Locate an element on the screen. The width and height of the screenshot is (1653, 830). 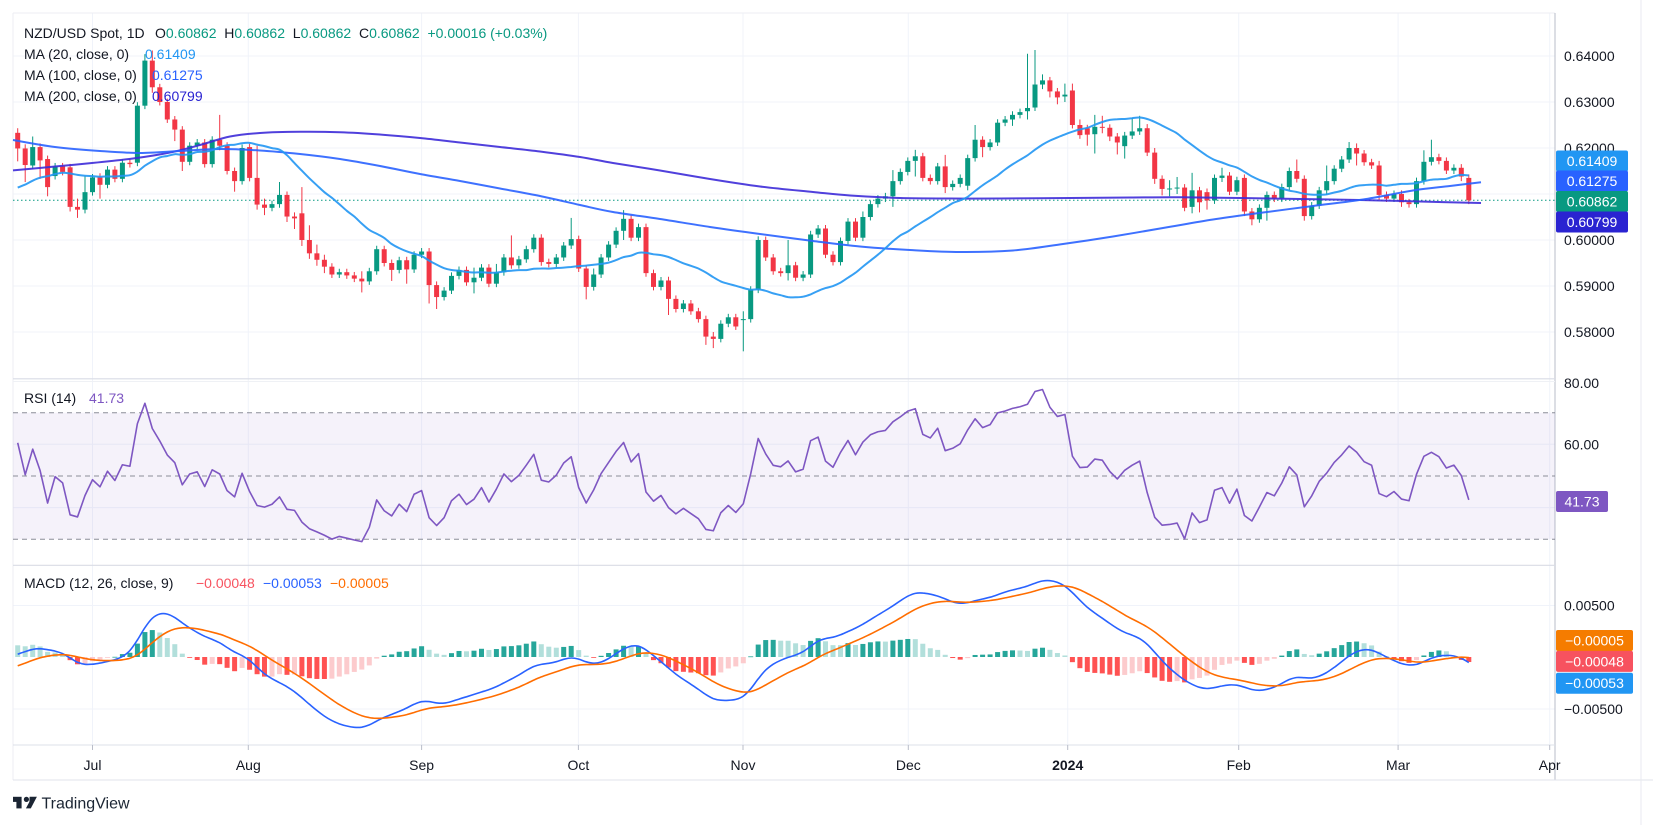
svg-text: NZD/USD Spot, 1D is located at coordinates (84, 33).